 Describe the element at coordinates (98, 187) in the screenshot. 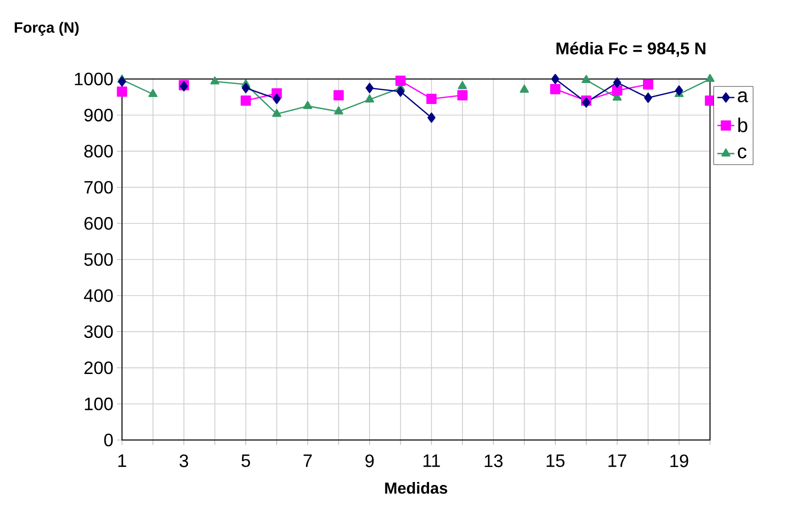

I see `y-tick-label: 700` at that location.